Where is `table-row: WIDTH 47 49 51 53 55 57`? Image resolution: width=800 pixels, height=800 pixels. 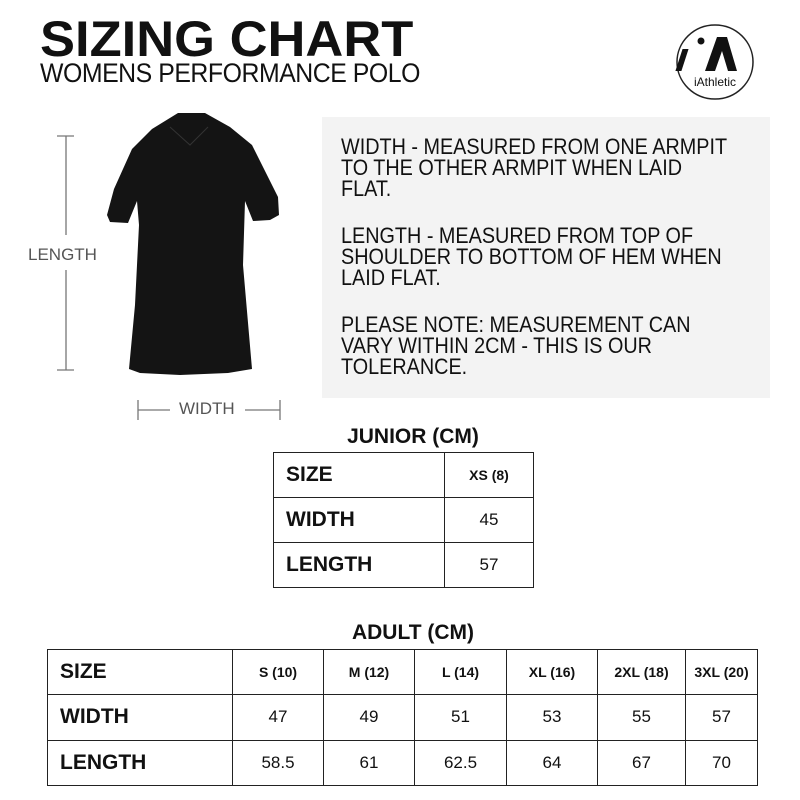
table-row: WIDTH 47 49 51 53 55 57 is located at coordinates (402, 717).